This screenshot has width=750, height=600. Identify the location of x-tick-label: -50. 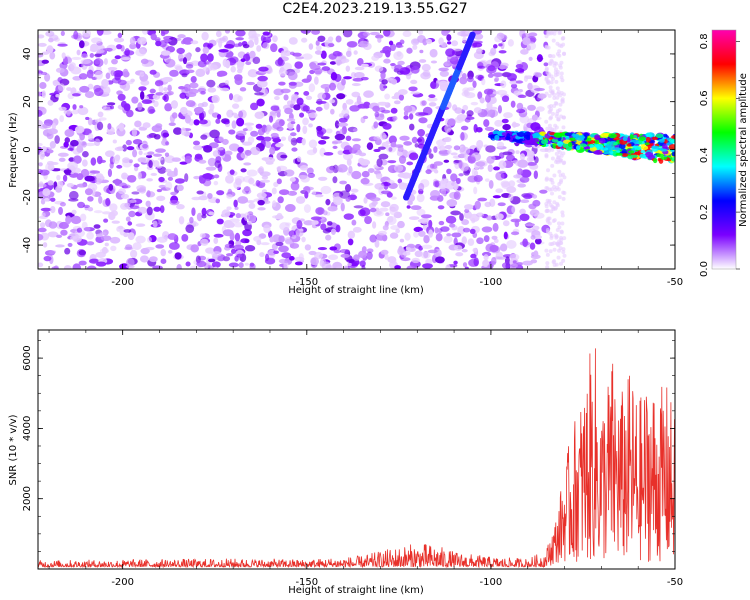
(675, 582).